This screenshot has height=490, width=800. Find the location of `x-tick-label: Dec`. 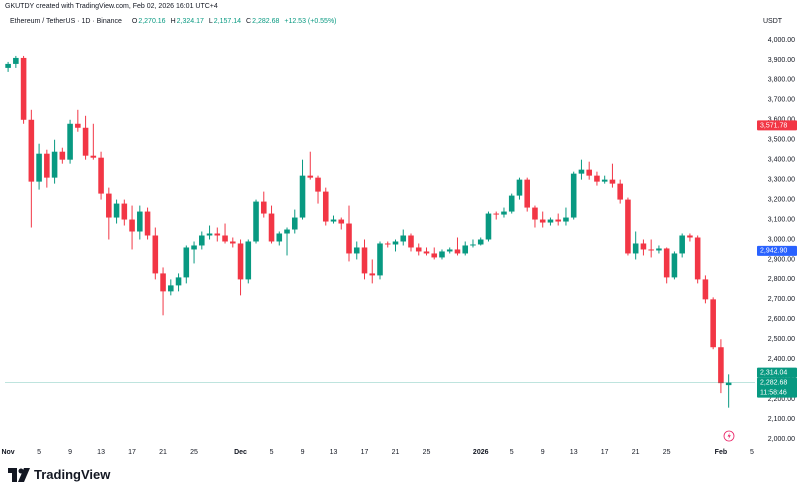

x-tick-label: Dec is located at coordinates (240, 452).